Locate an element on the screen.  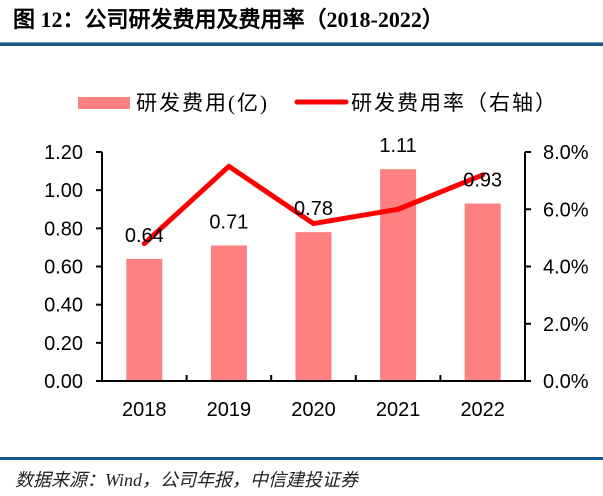
title-divider is located at coordinates (301, 44).